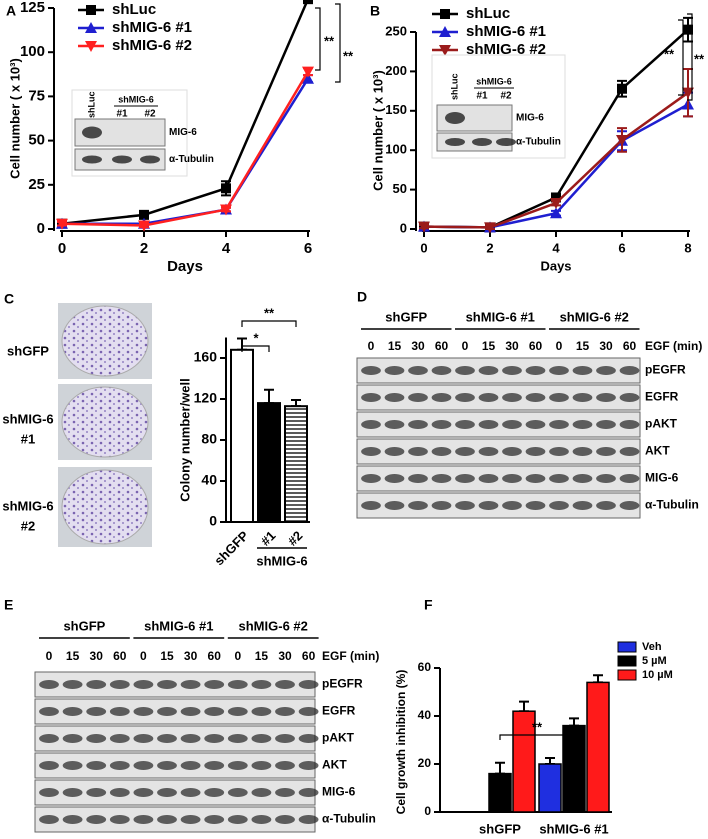  I want to click on lane-group-label: shMIG-6, so click(494, 81).